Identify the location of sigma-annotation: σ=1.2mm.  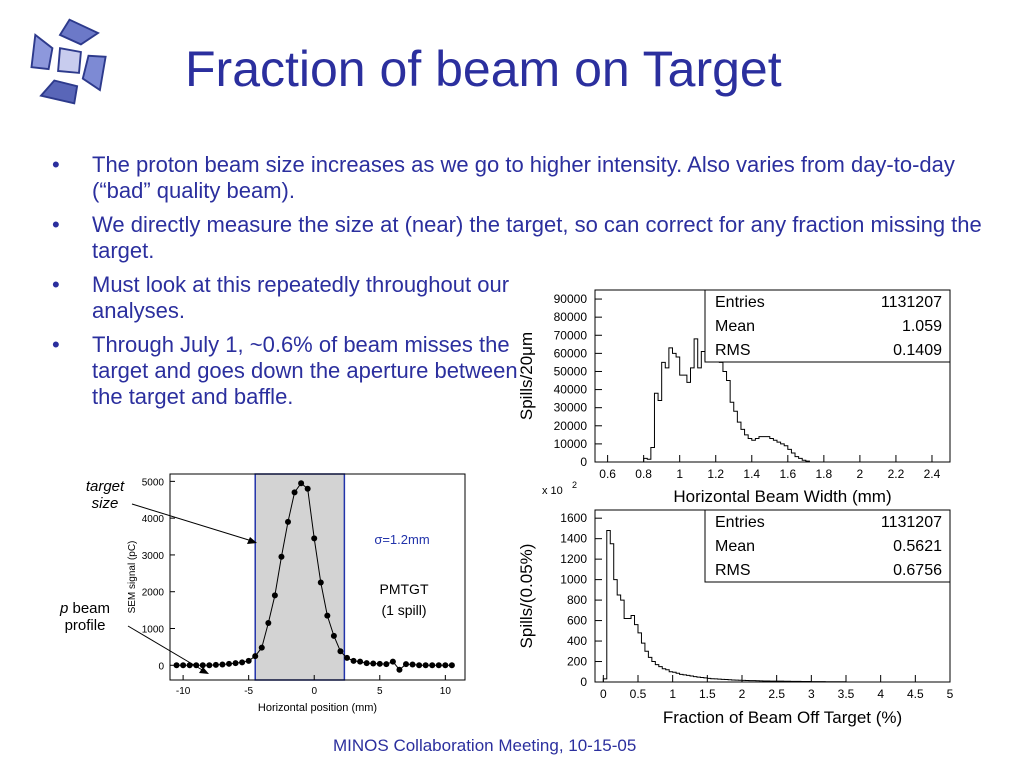
(401, 539).